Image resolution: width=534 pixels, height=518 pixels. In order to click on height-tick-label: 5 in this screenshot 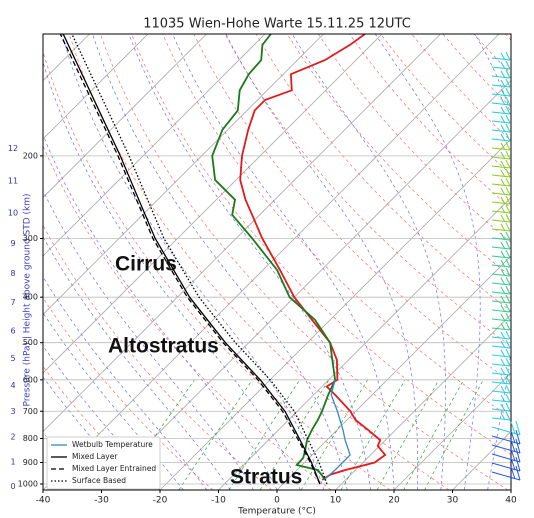, I will do `click(12, 358)`.